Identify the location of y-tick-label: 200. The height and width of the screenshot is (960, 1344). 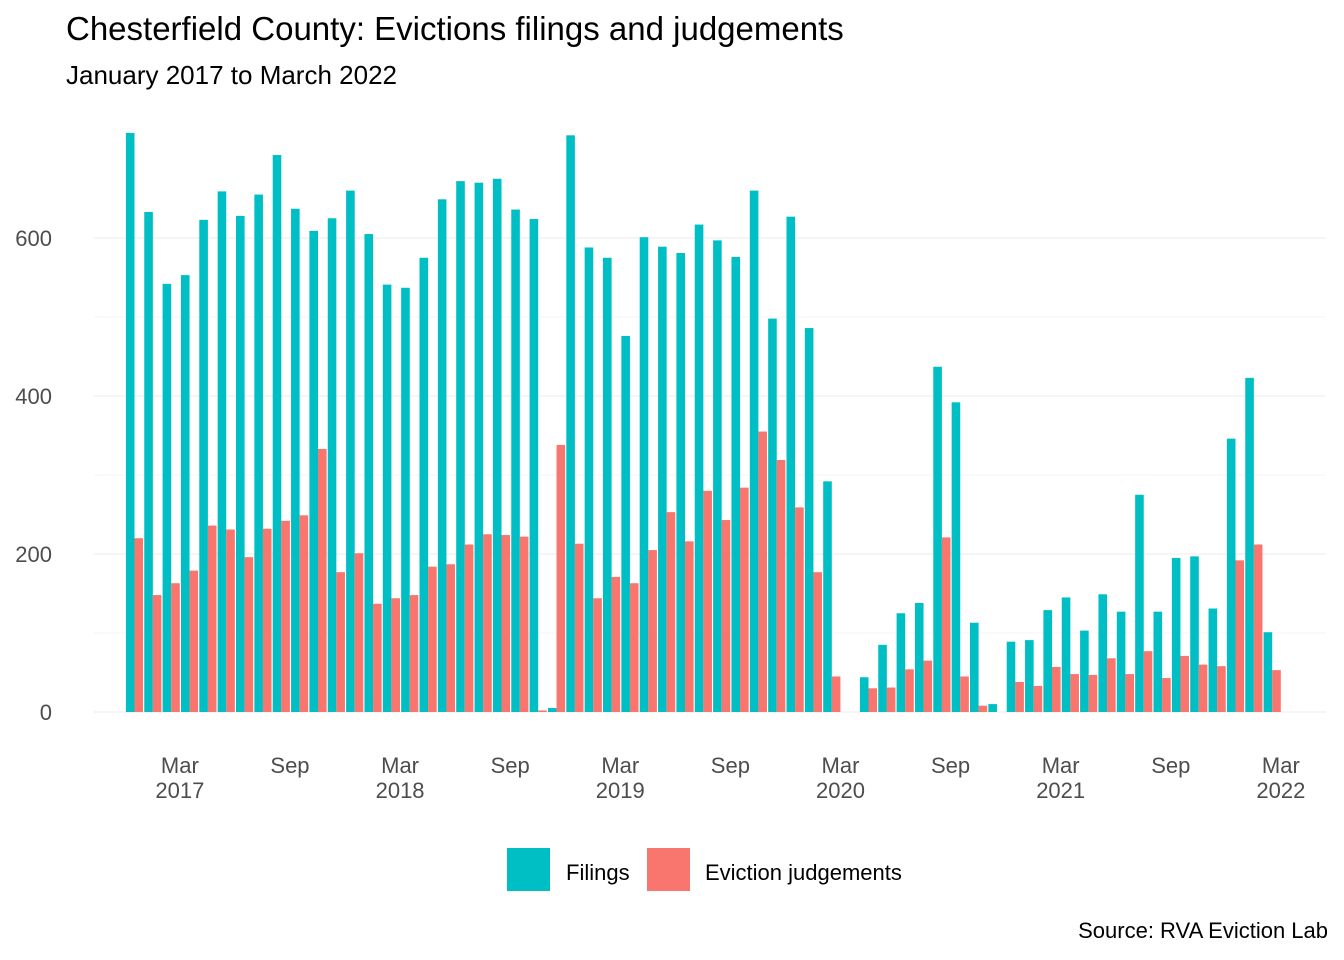
(33, 554).